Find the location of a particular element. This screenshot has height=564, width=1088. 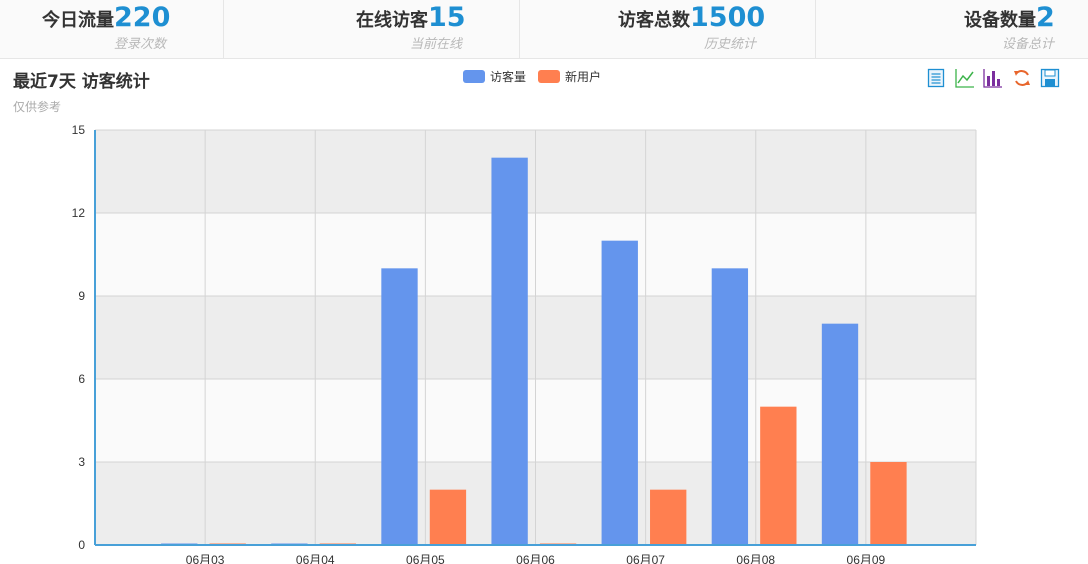

x-axis-labels: 06月03 06月04 06月05 06月06 06月07 06月08 06月09 is located at coordinates (536, 558).